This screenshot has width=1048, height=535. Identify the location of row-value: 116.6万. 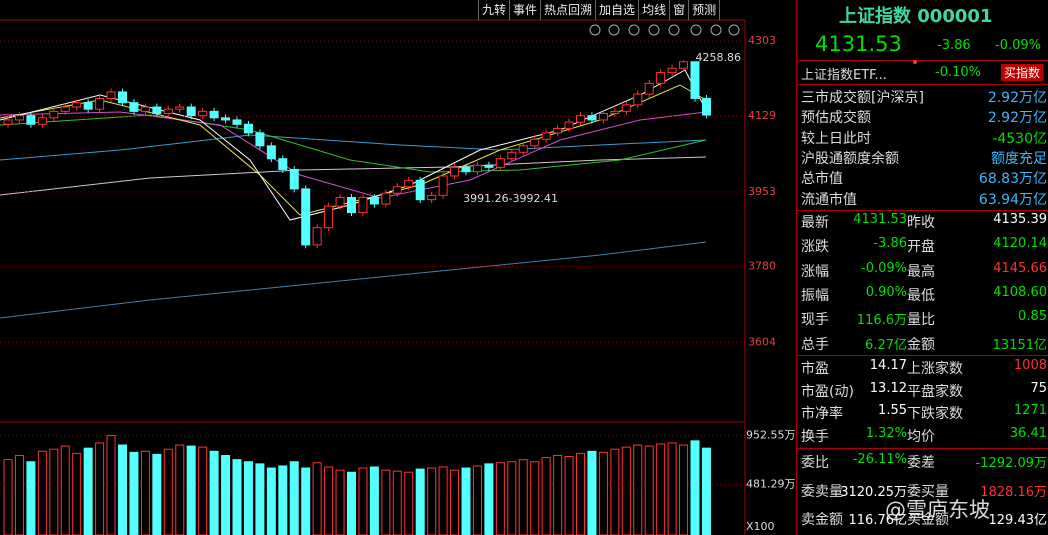
(881, 321).